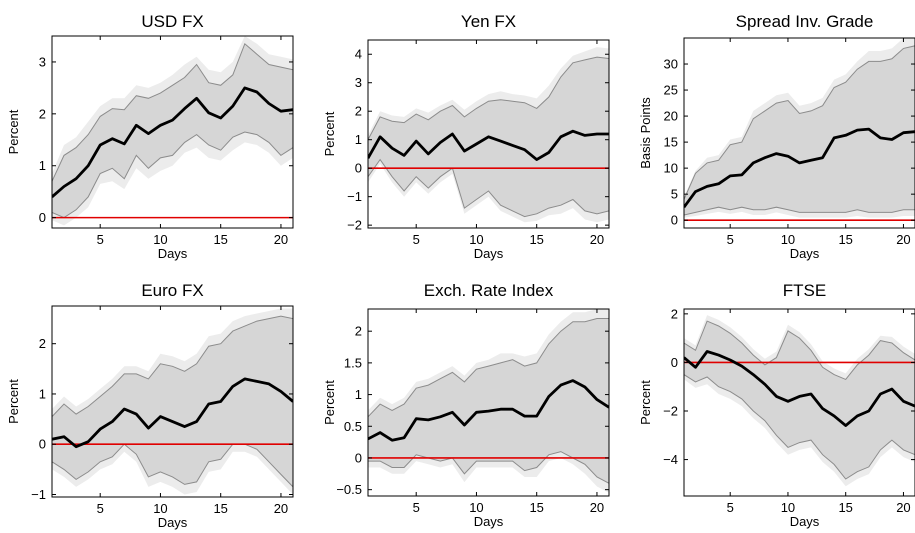  I want to click on chart-title: USD FX, so click(172, 21).